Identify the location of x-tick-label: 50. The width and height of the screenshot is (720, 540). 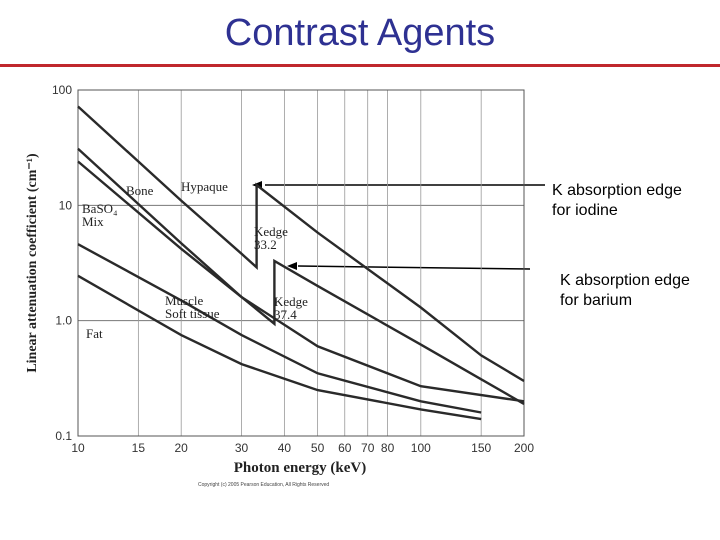
(318, 448).